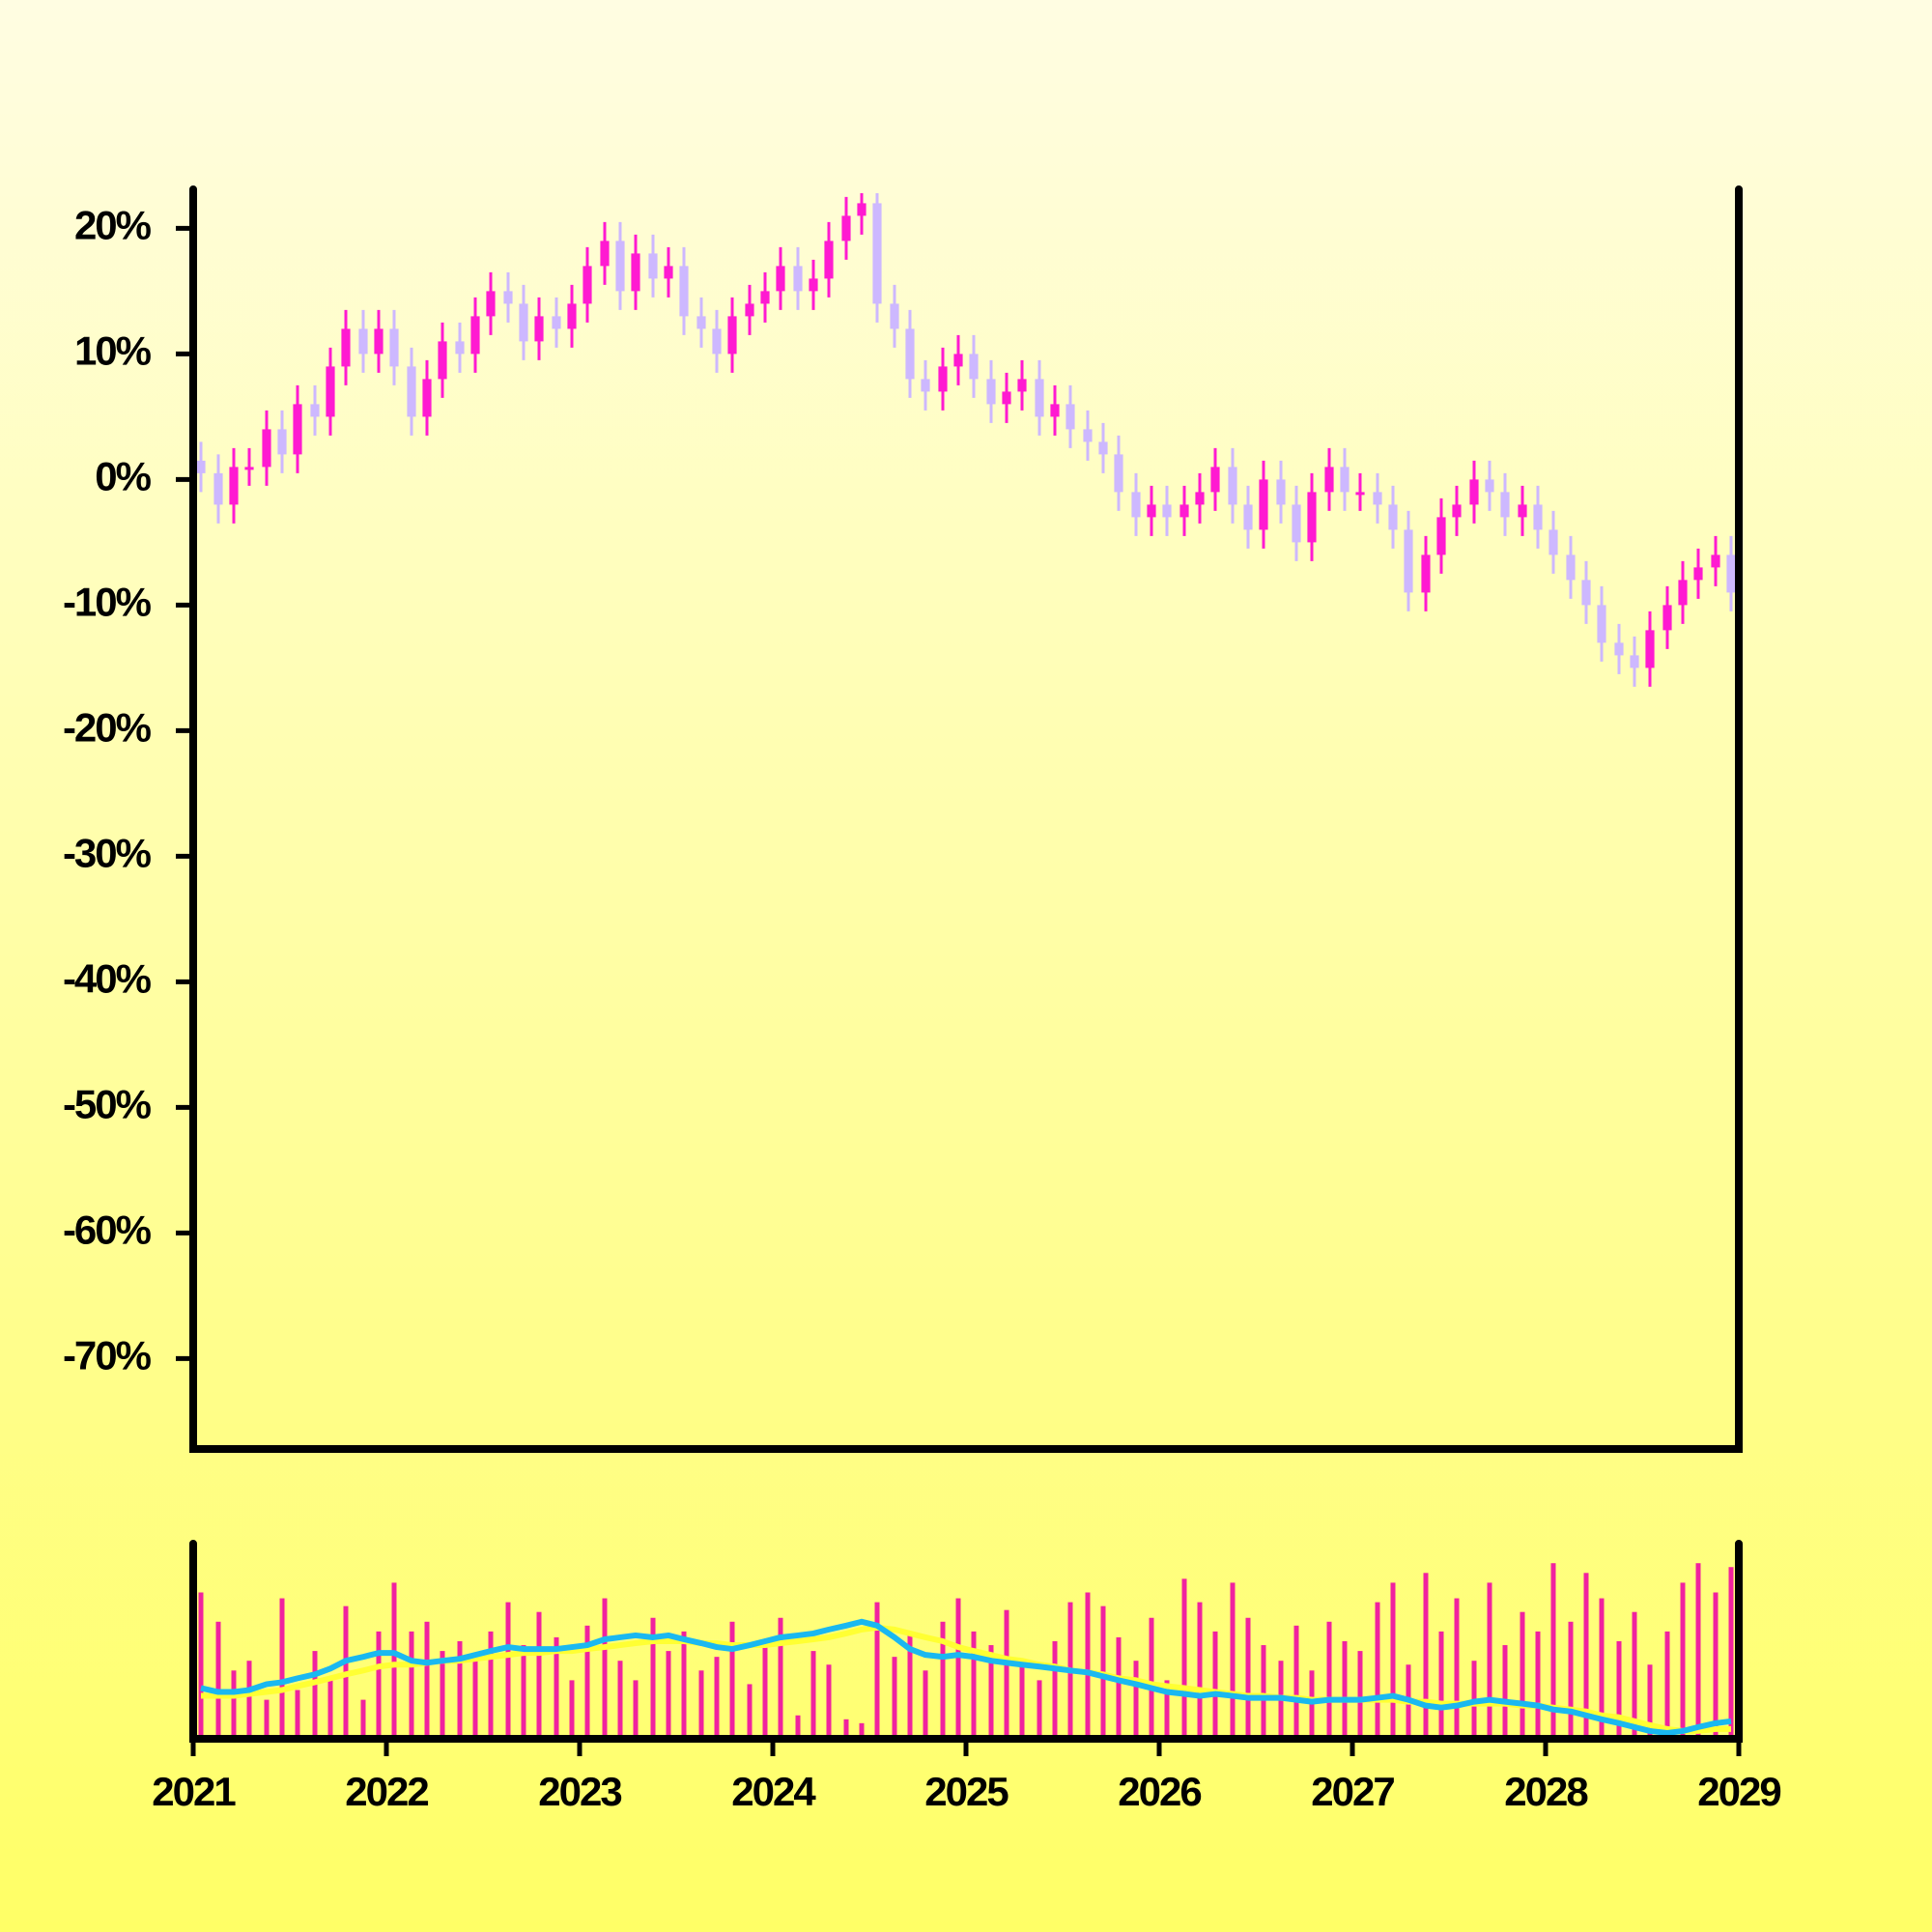  What do you see at coordinates (1352, 1791) in the screenshot?
I see `x-tick-label: 2027` at bounding box center [1352, 1791].